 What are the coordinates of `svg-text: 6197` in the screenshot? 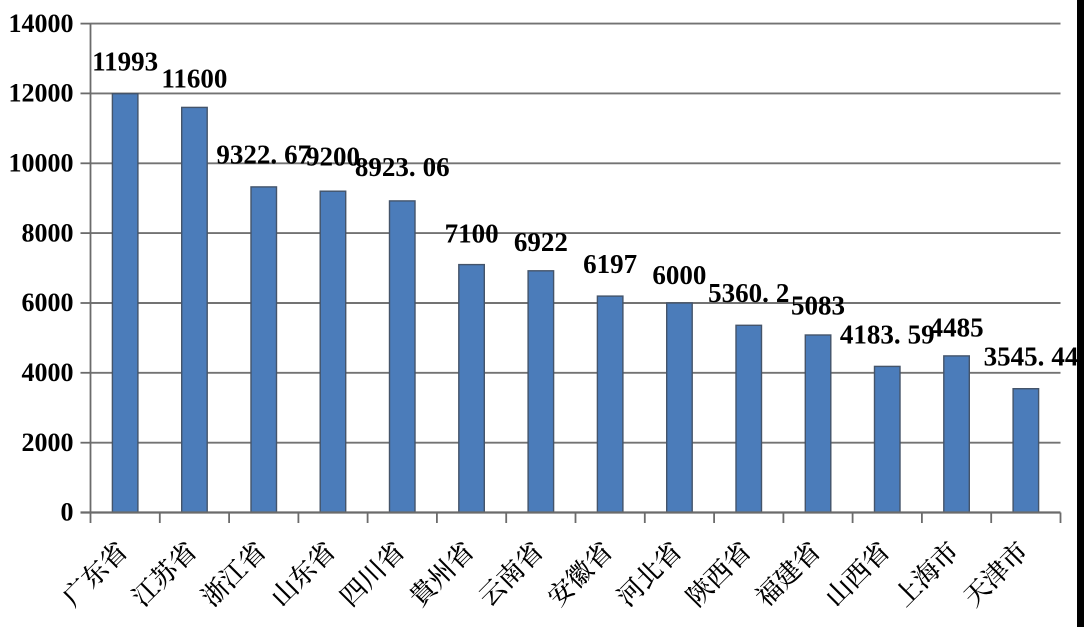 It's located at (610, 264).